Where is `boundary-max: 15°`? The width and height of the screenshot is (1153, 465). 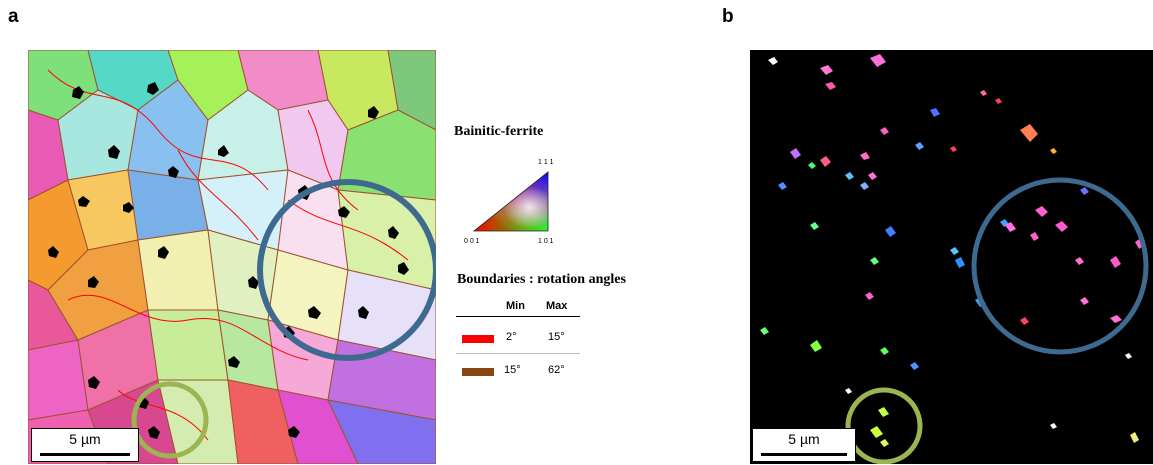
boundary-max: 15° is located at coordinates (556, 337).